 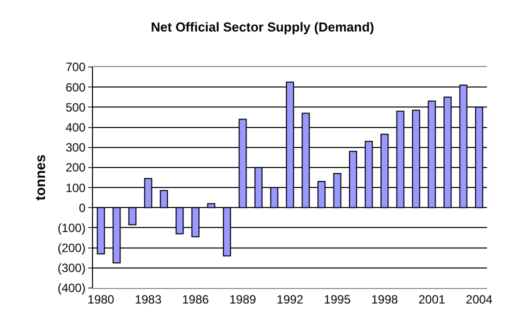 What do you see at coordinates (76, 167) in the screenshot?
I see `y-tick-label: 200` at bounding box center [76, 167].